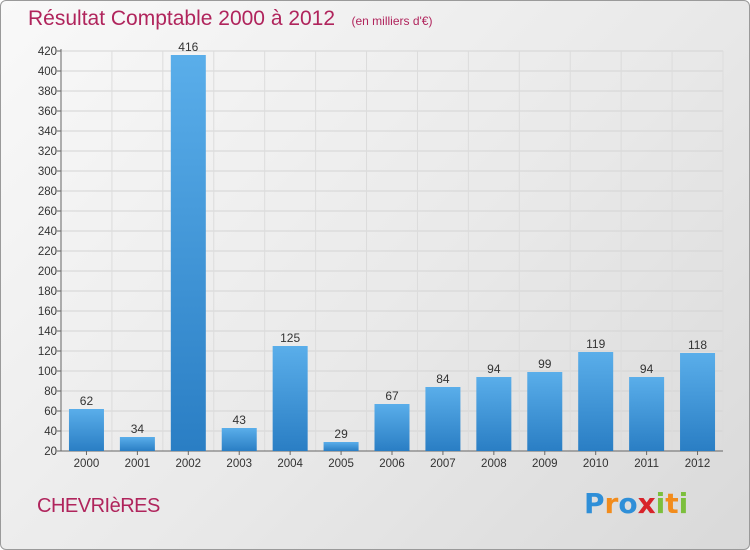 The image size is (750, 550). Describe the element at coordinates (47, 172) in the screenshot. I see `y-tick-label: 300` at that location.